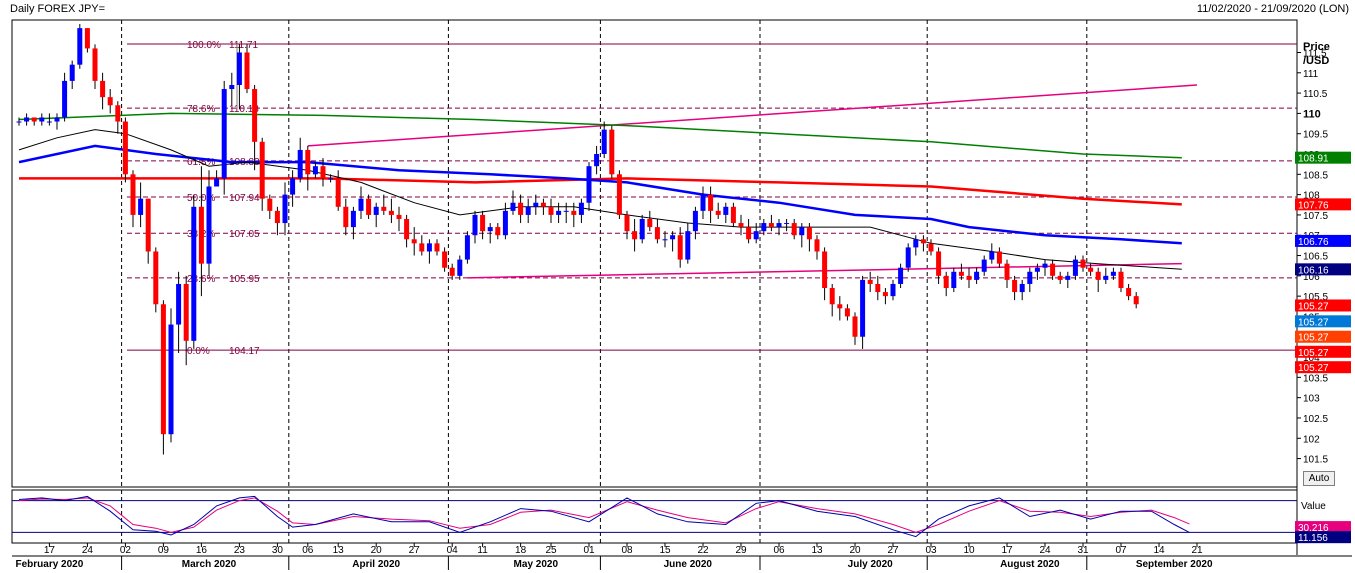 The height and width of the screenshot is (573, 1355). I want to click on fib-level-pct: 78.6%, so click(201, 109).